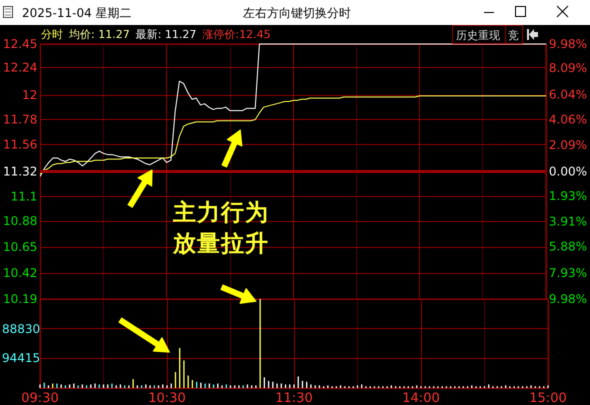 The height and width of the screenshot is (405, 590). What do you see at coordinates (20, 171) in the screenshot?
I see `y-tick-label: 11.32` at bounding box center [20, 171].